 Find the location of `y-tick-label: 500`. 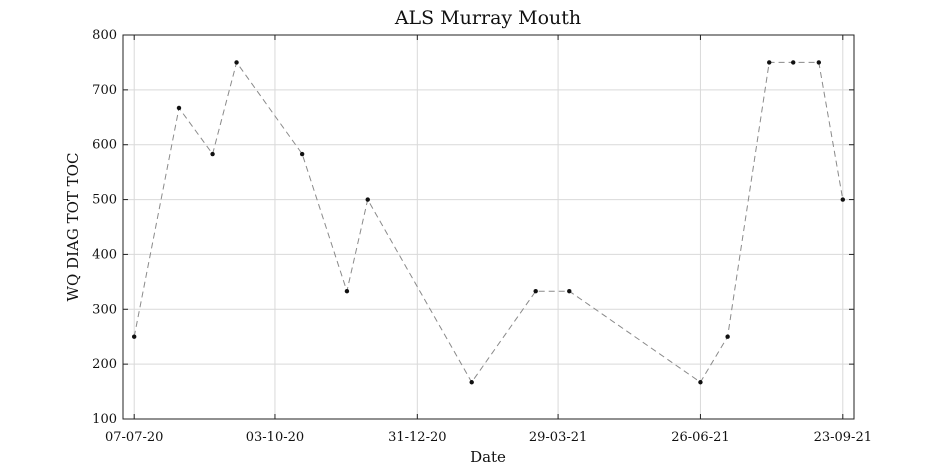

y-tick-label: 500 is located at coordinates (104, 200).